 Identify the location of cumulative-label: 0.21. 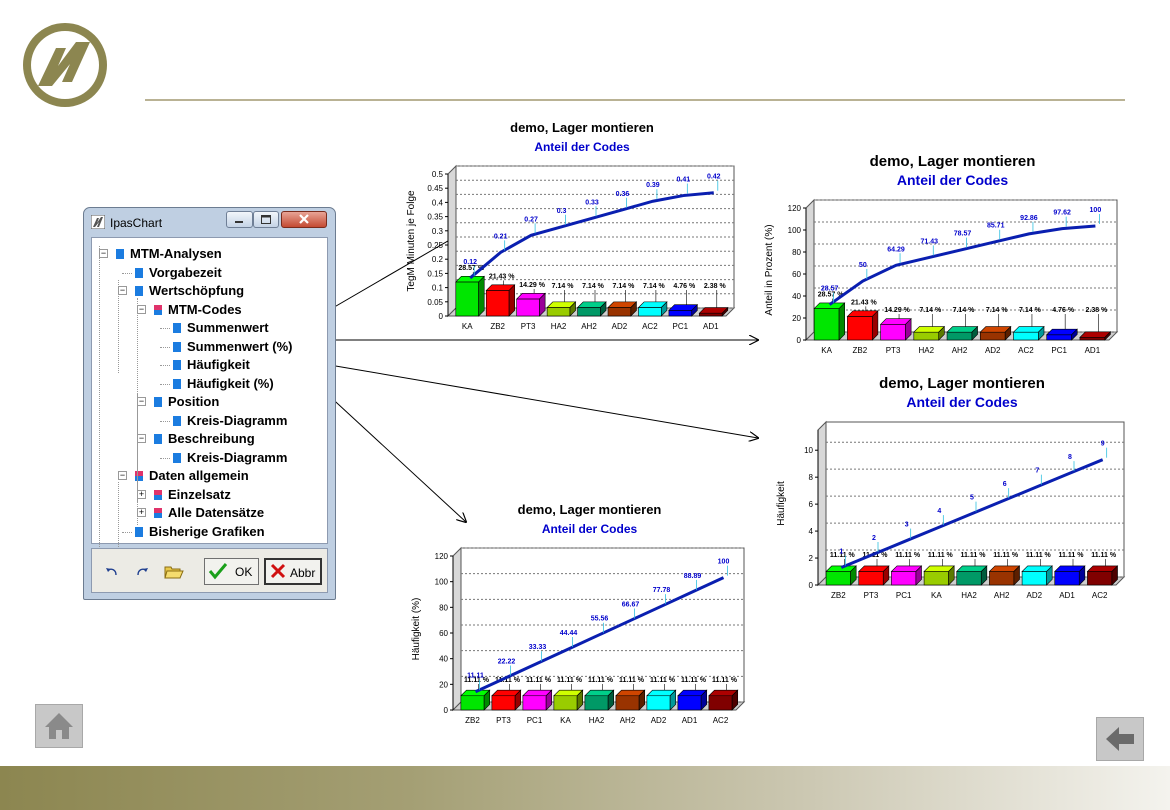
(501, 236).